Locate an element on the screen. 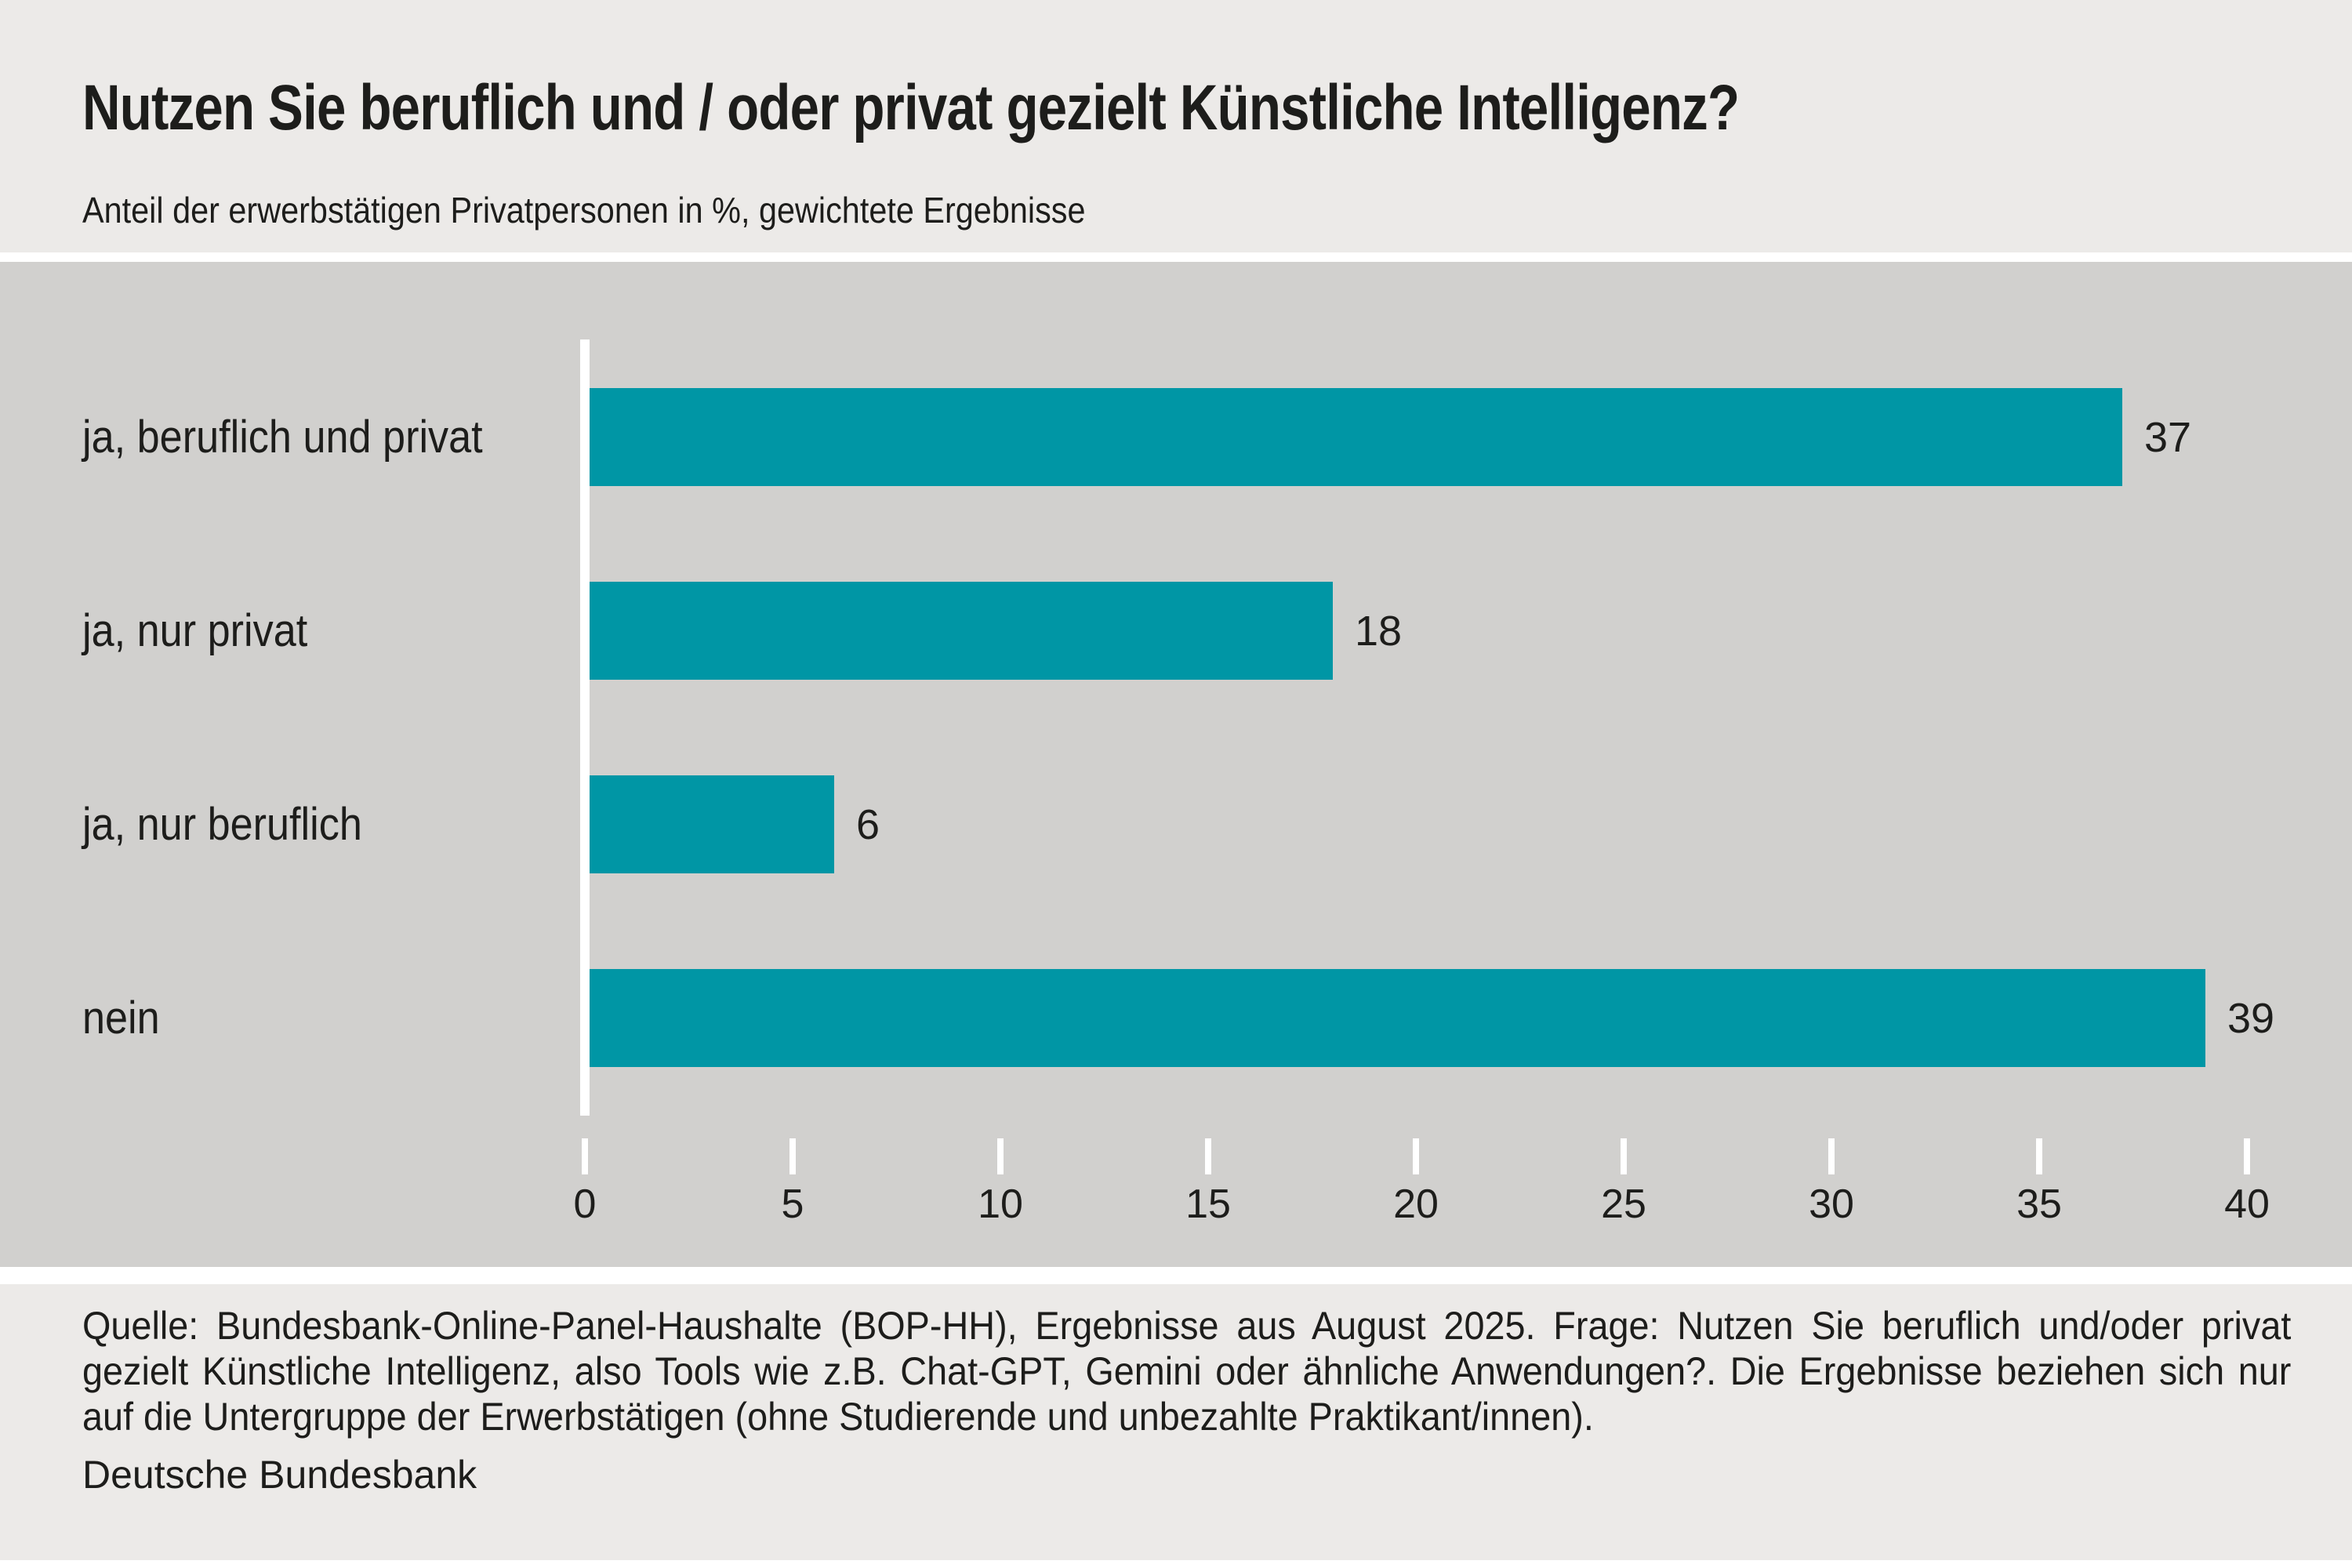  category-label-1: ja, nur privat is located at coordinates (195, 630).